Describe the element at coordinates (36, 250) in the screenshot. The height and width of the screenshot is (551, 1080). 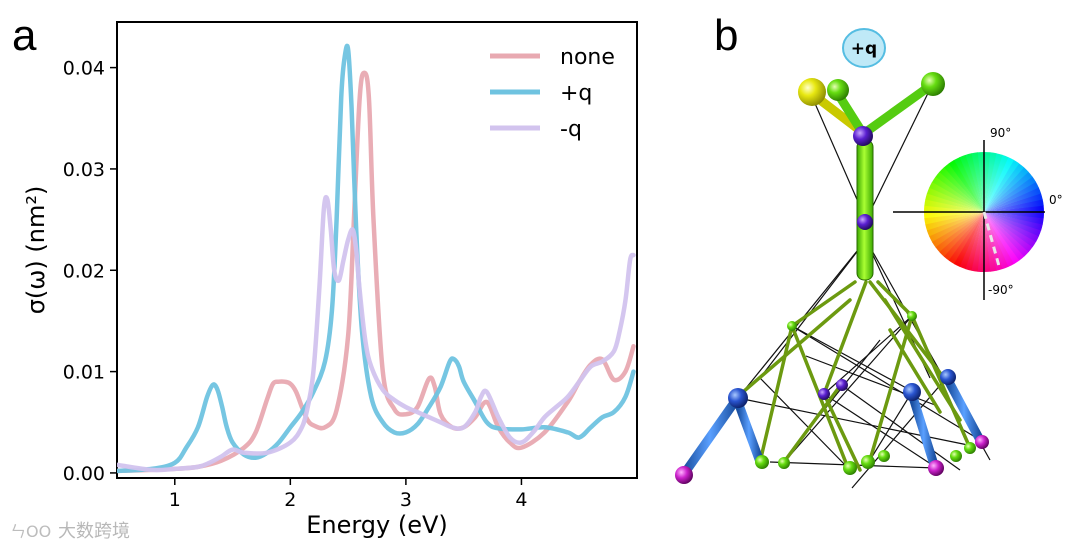
I see `y-axis-label: σ(ω) (nm²)` at that location.